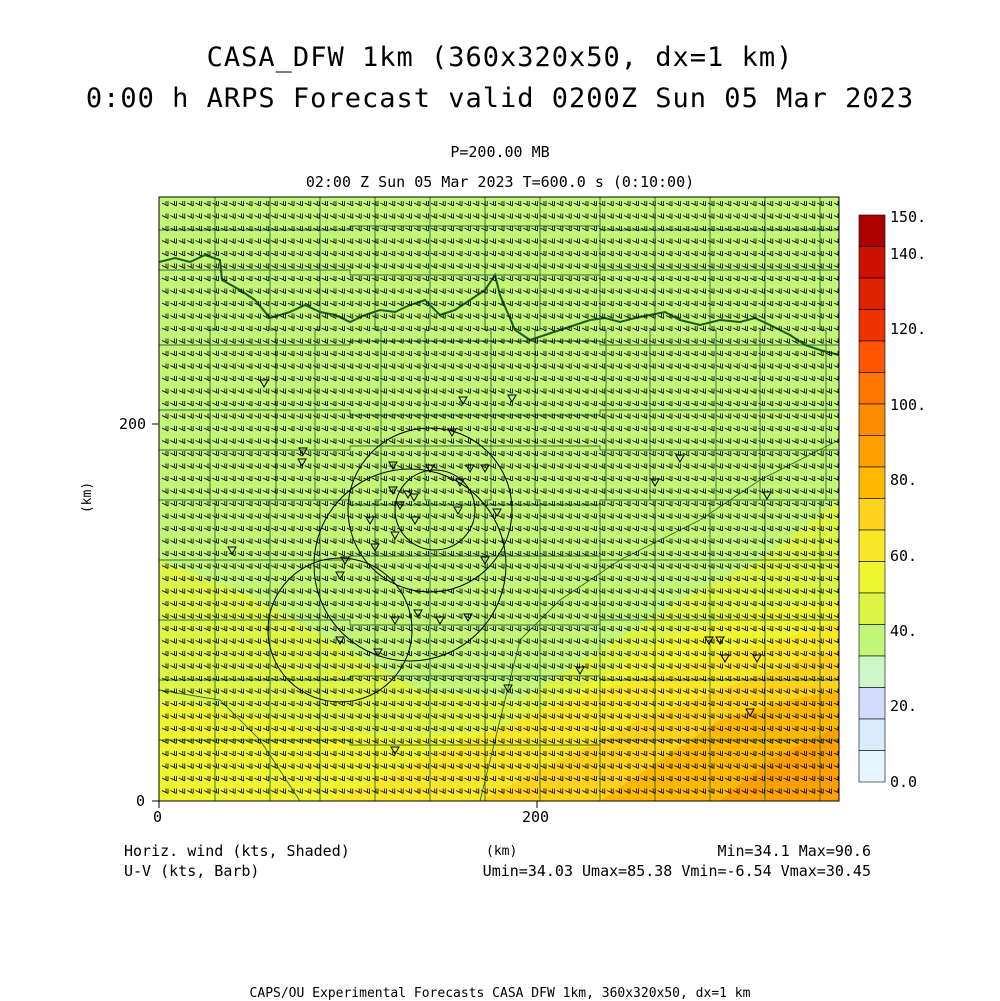  I want to click on state-border, so click(499, 304).